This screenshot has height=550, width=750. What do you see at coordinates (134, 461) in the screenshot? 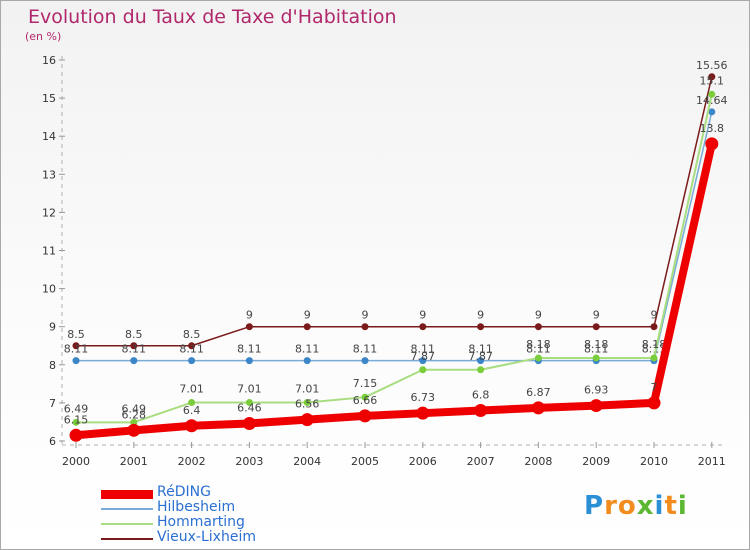
I see `x-tick-label: 2001` at bounding box center [134, 461].